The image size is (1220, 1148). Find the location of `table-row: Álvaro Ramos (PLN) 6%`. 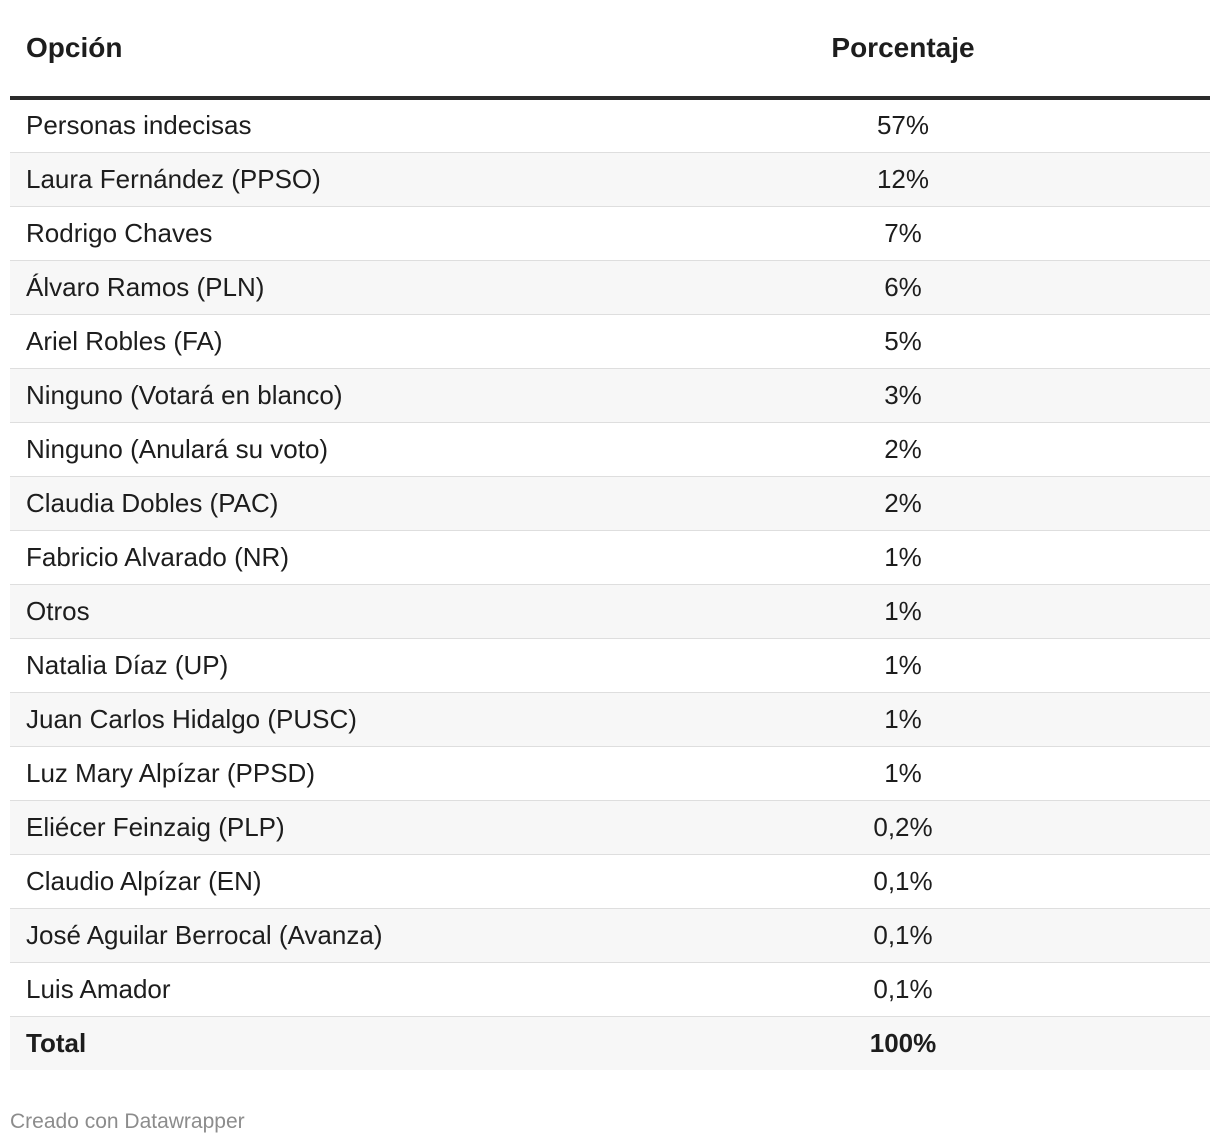

table-row: Álvaro Ramos (PLN) 6% is located at coordinates (610, 287).